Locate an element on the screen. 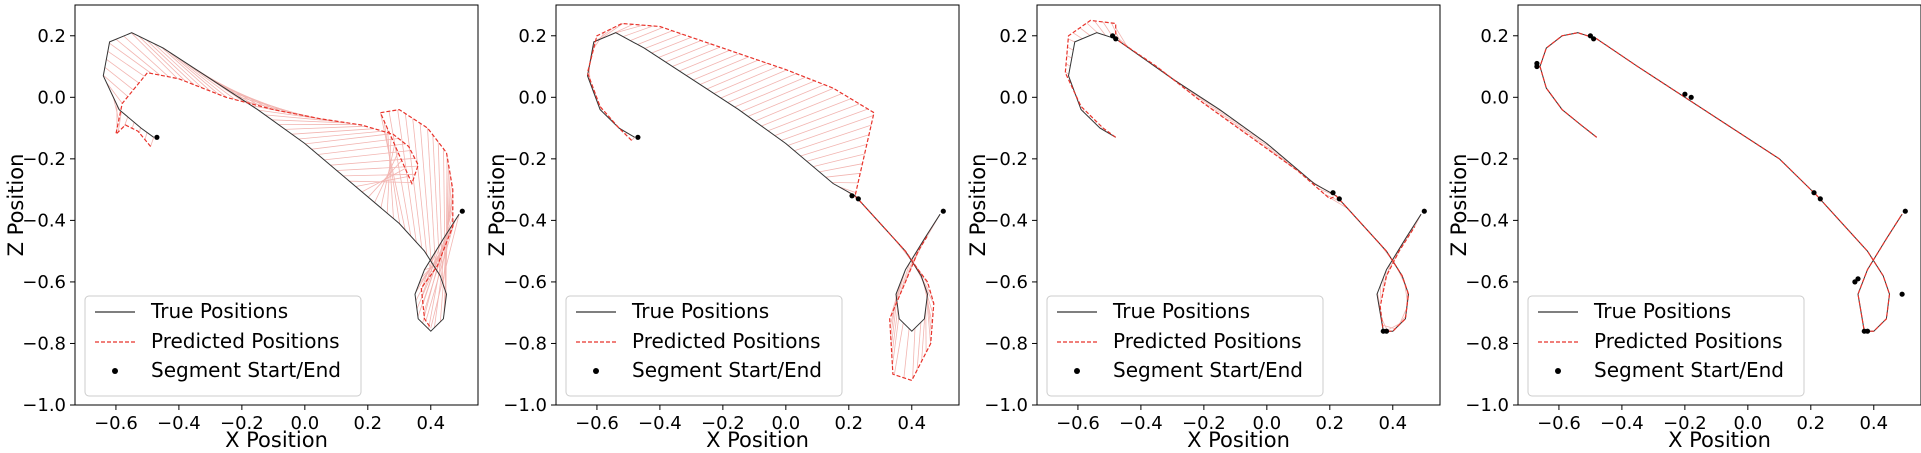 Image resolution: width=1921 pixels, height=453 pixels. predicted-positions-line is located at coordinates (1721, 182).